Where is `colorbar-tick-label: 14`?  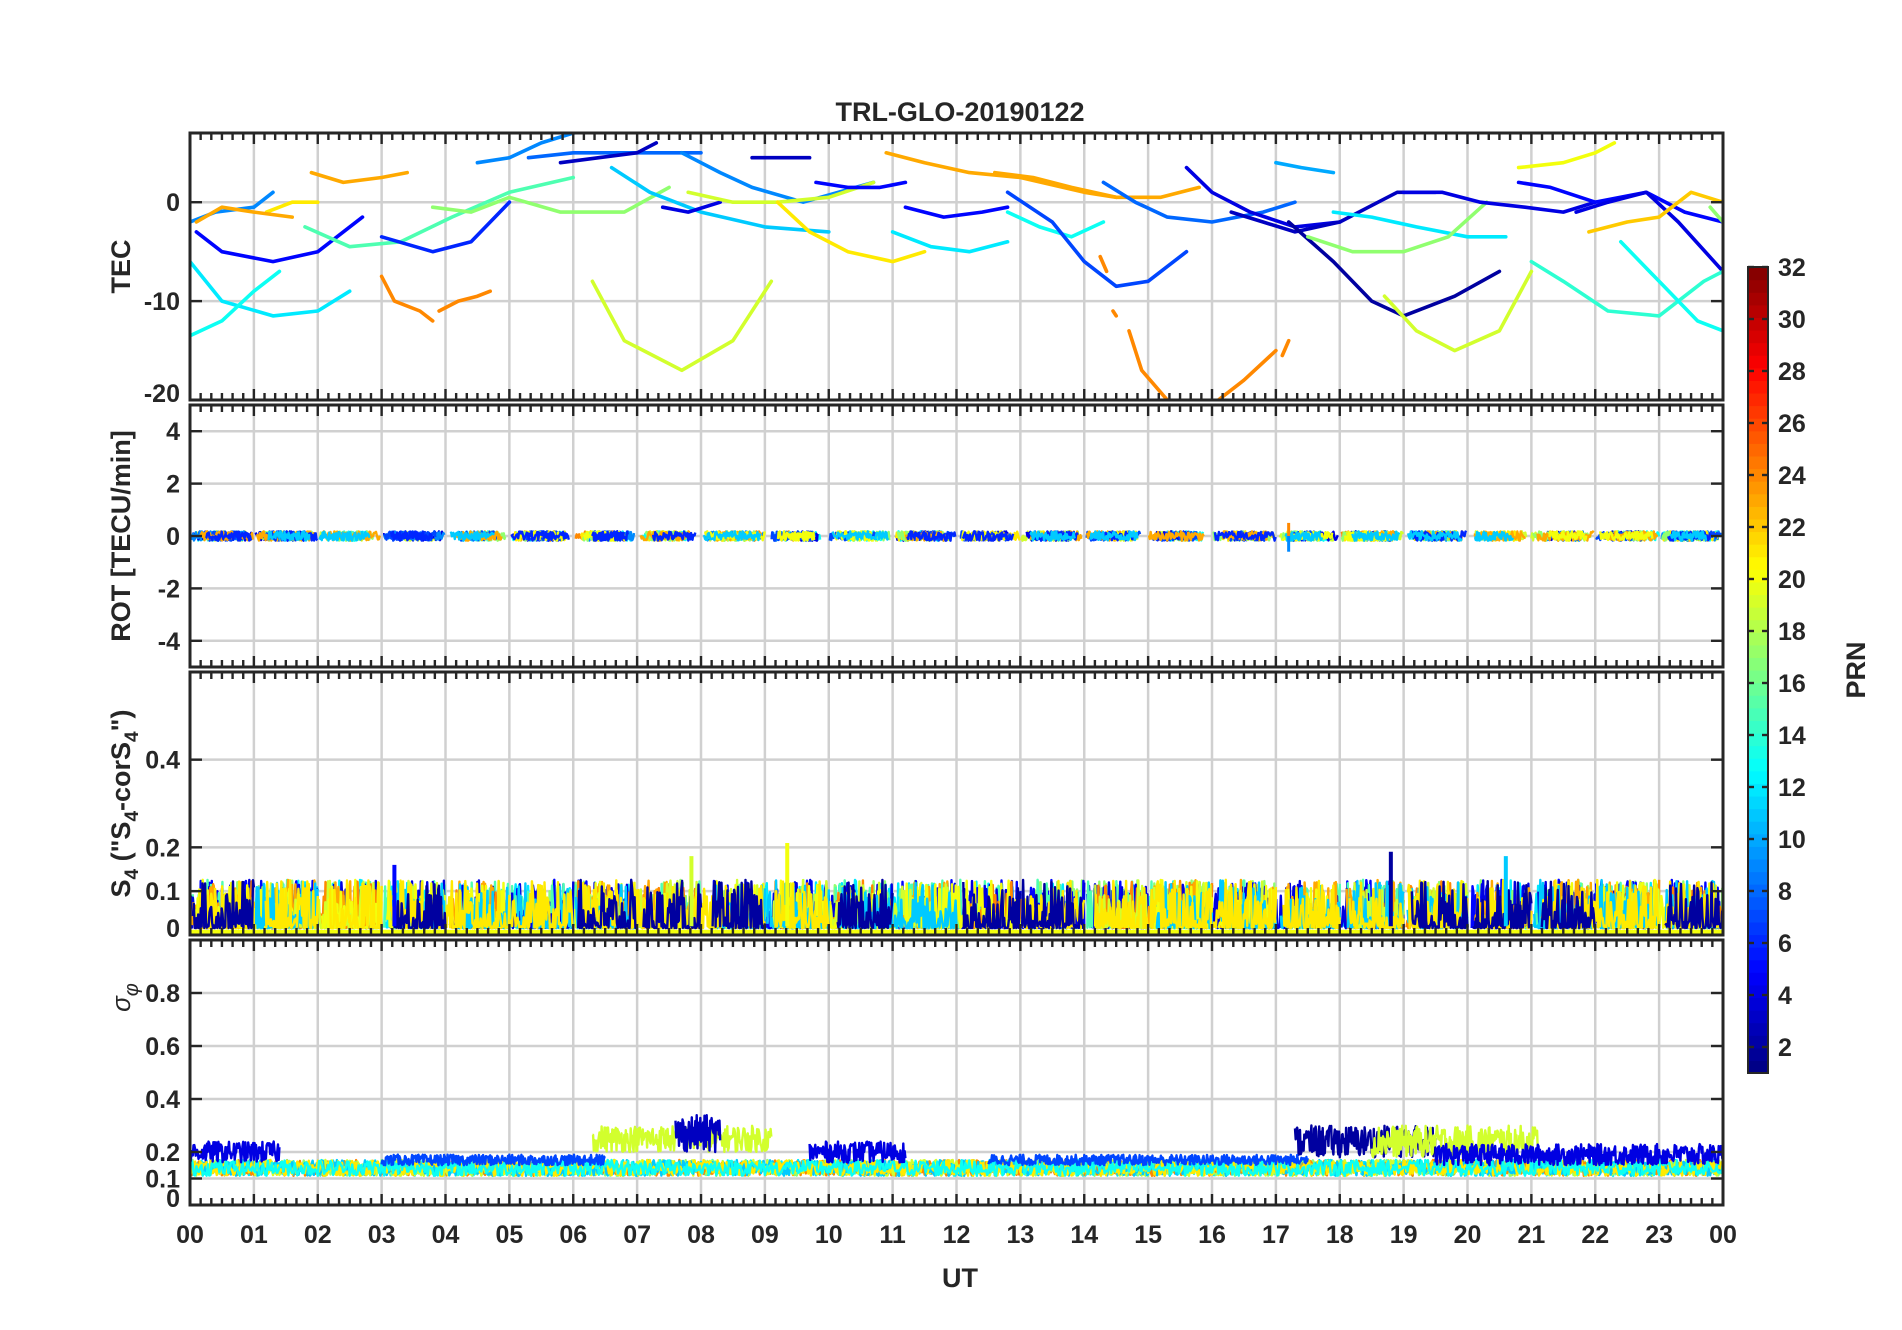 colorbar-tick-label: 14 is located at coordinates (1792, 736).